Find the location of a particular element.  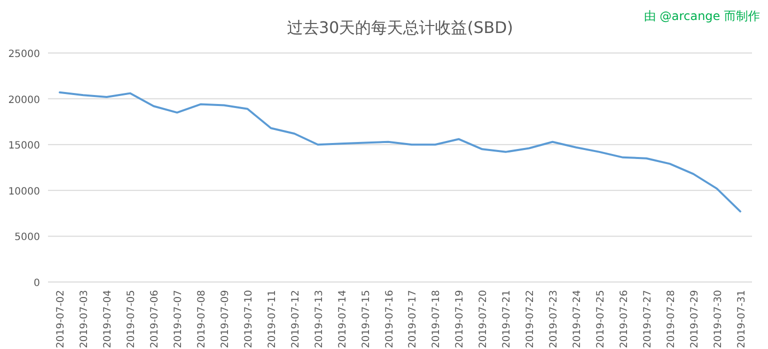

y-tick-label: 15000 is located at coordinates (24, 146).